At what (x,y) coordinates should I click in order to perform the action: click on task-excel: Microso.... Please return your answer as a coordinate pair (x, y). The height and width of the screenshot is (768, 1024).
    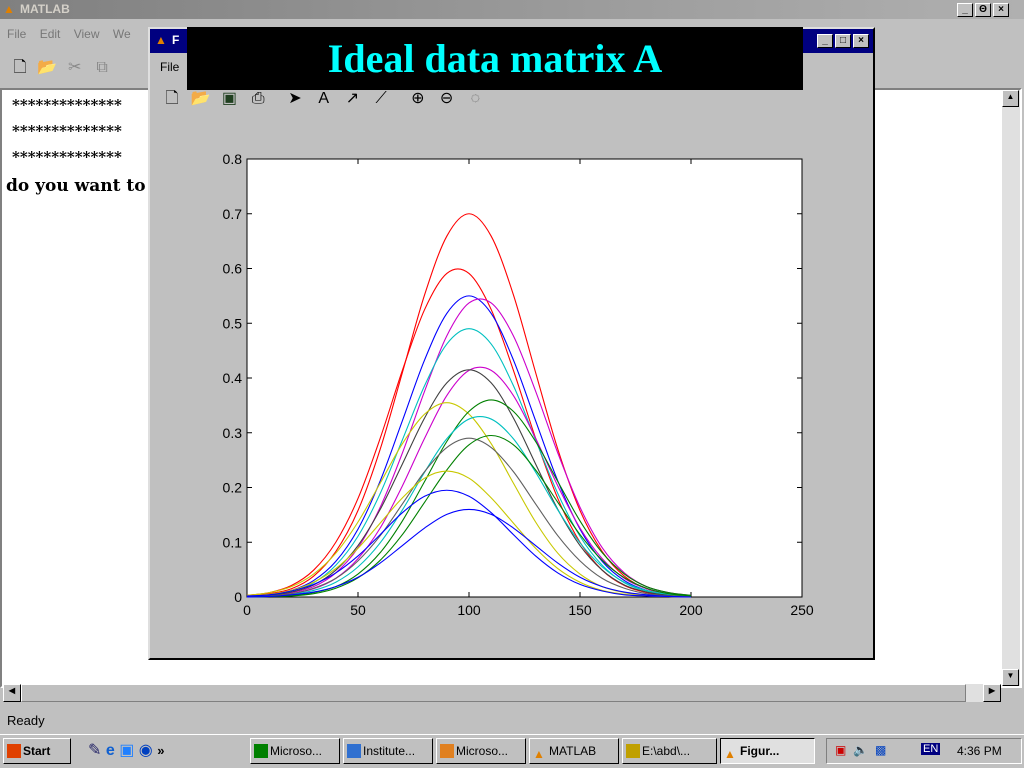
    Looking at the image, I should click on (295, 751).